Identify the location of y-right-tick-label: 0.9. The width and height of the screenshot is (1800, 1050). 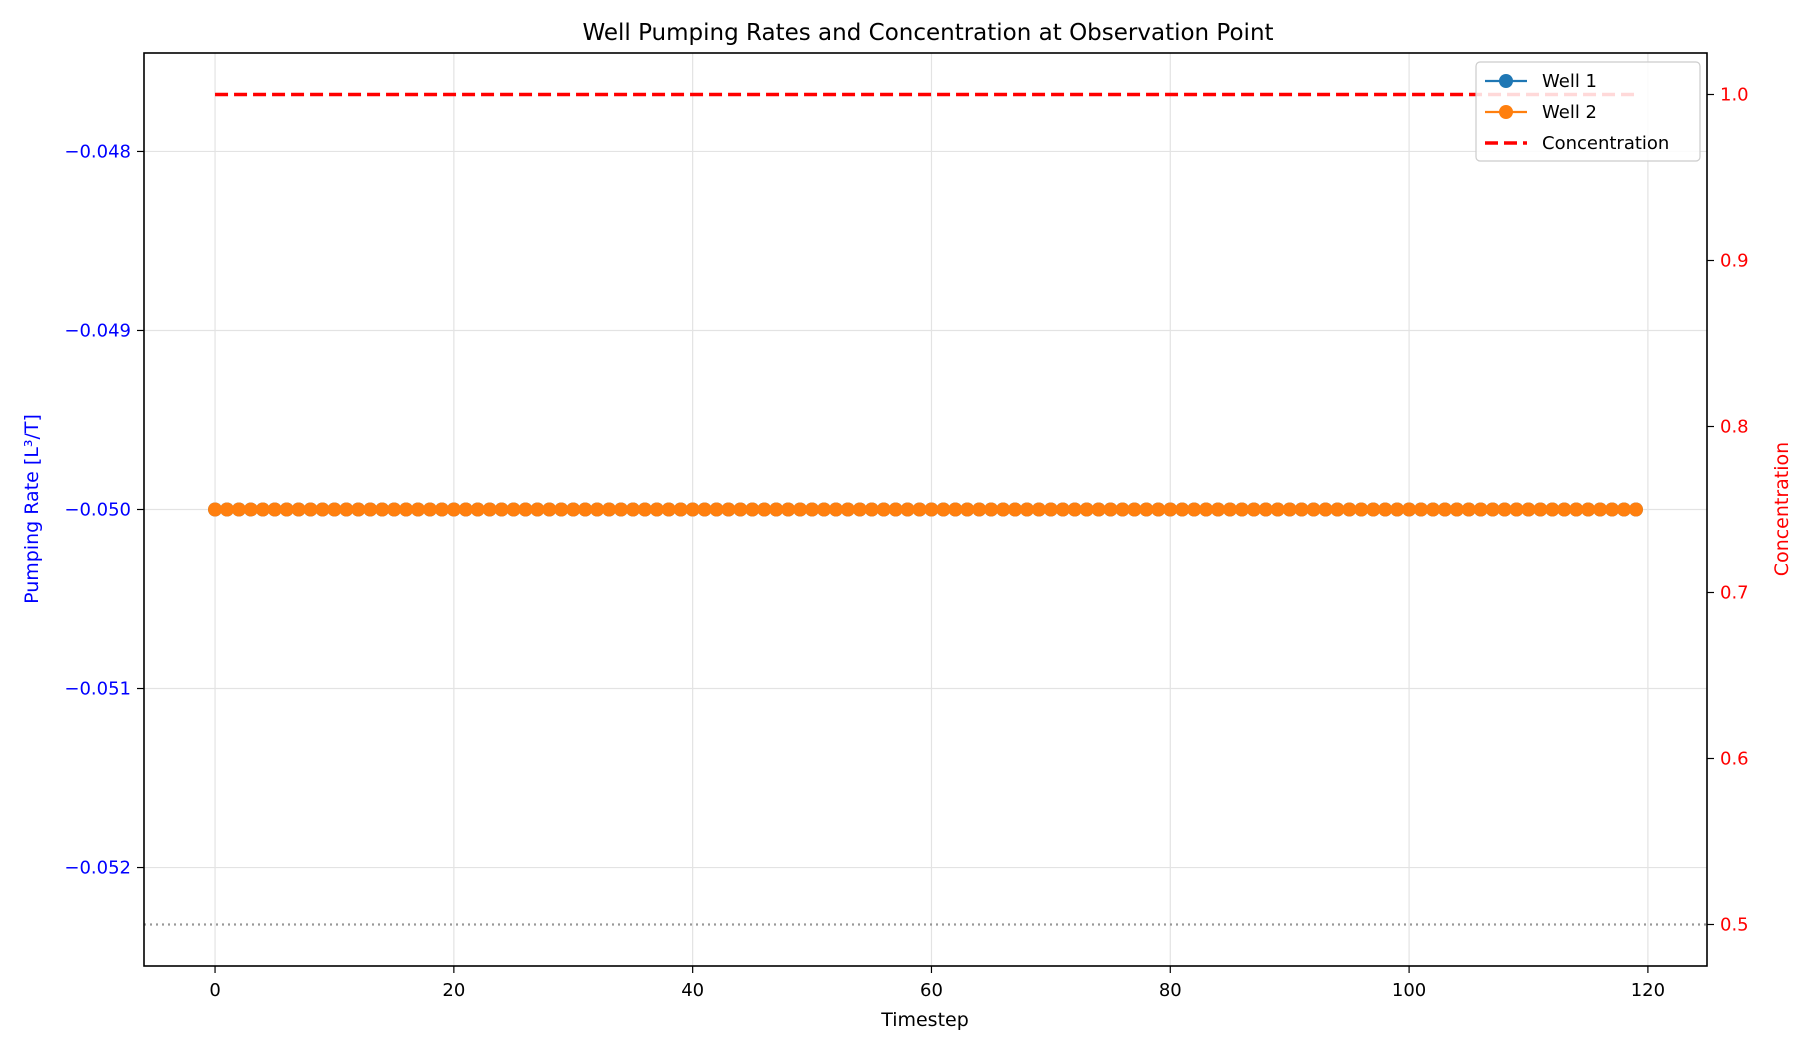
(1734, 261).